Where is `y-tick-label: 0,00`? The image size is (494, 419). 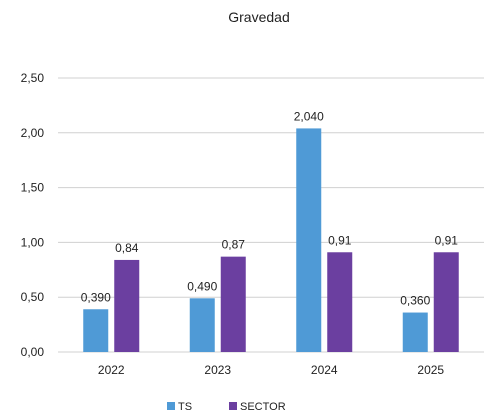 y-tick-label: 0,00 is located at coordinates (33, 352).